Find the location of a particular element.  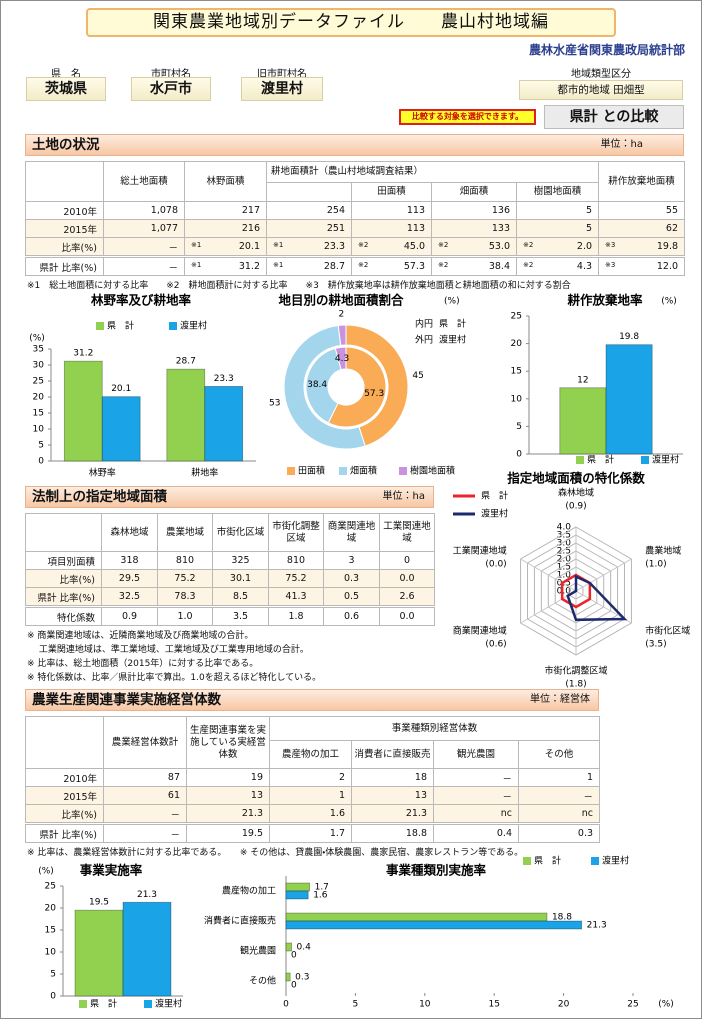

data-label: 12 is located at coordinates (582, 380).